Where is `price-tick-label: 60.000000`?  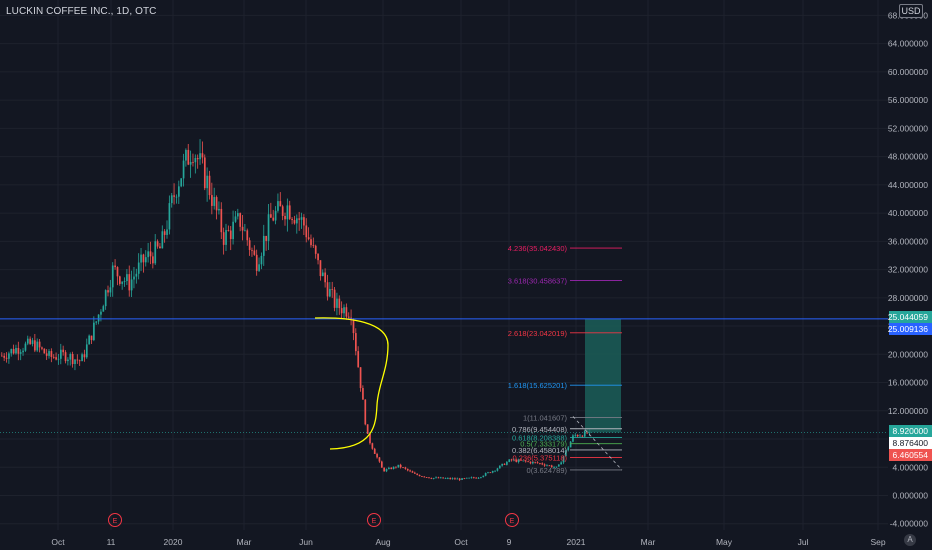
price-tick-label: 60.000000 is located at coordinates (908, 72).